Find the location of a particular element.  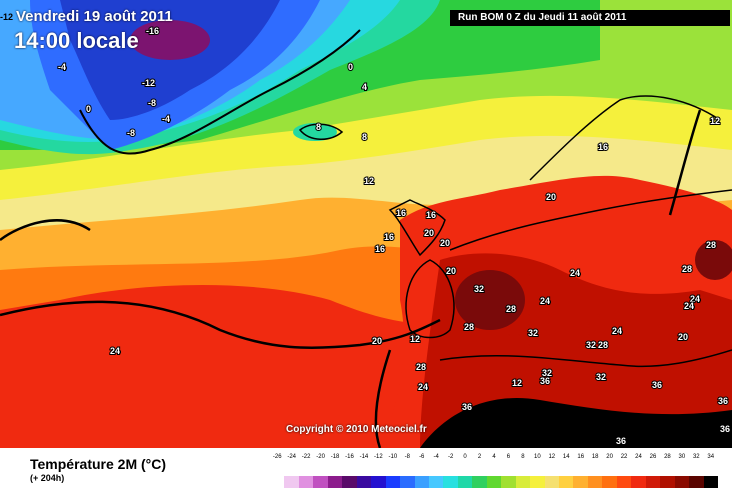

isotherm-20-south is located at coordinates (383, 398).